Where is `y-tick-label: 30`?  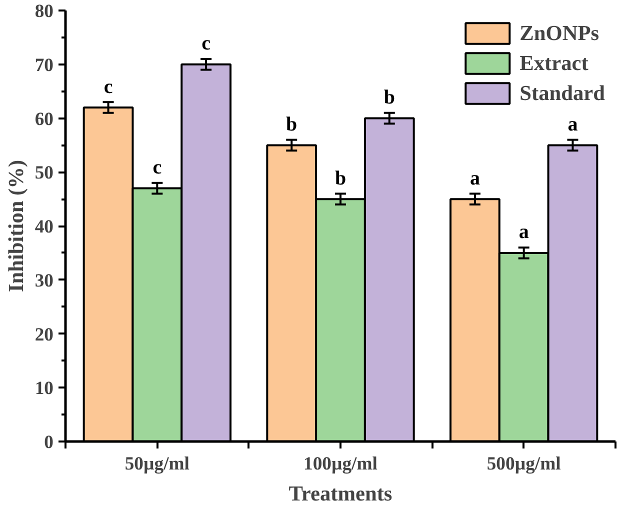 y-tick-label: 30 is located at coordinates (44, 281).